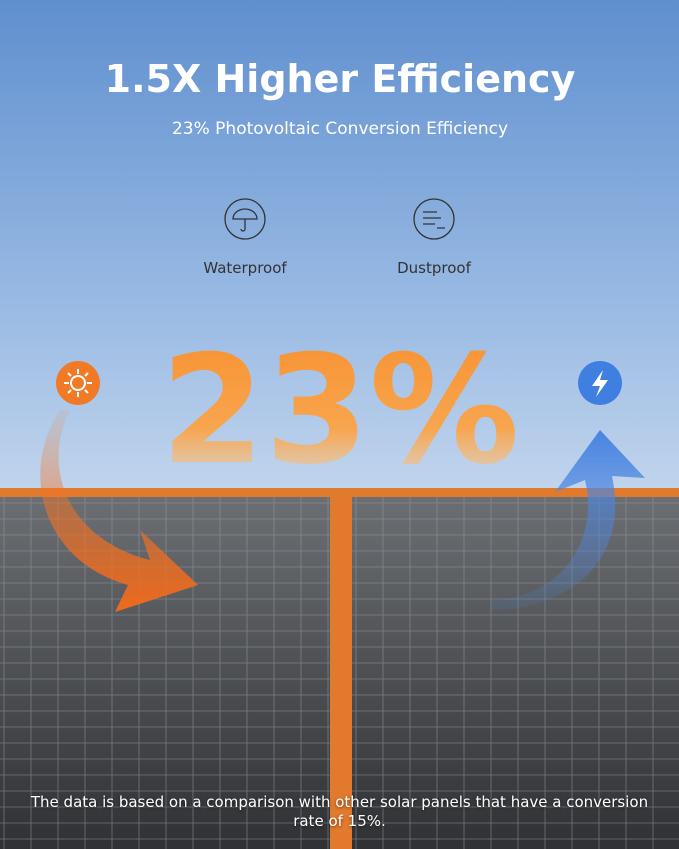  Describe the element at coordinates (600, 383) in the screenshot. I see `power-icon` at that location.